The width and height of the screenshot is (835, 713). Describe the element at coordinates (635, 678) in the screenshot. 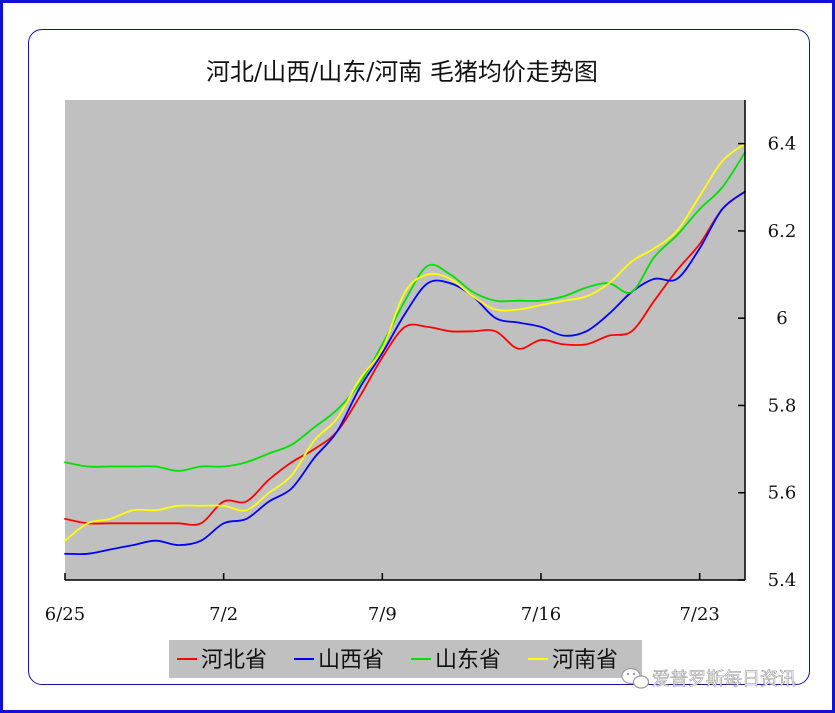

I see `wechat-icon` at that location.